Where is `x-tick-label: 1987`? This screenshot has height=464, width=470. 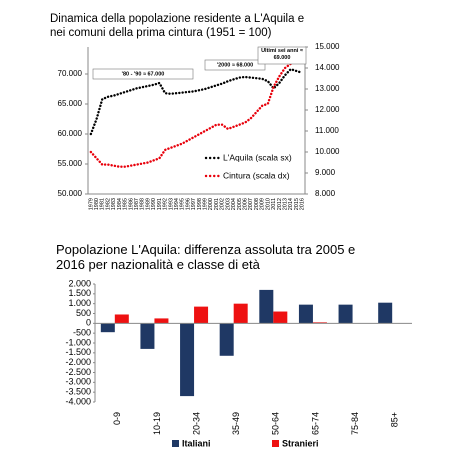
x-tick-label: 1987 is located at coordinates (137, 204).